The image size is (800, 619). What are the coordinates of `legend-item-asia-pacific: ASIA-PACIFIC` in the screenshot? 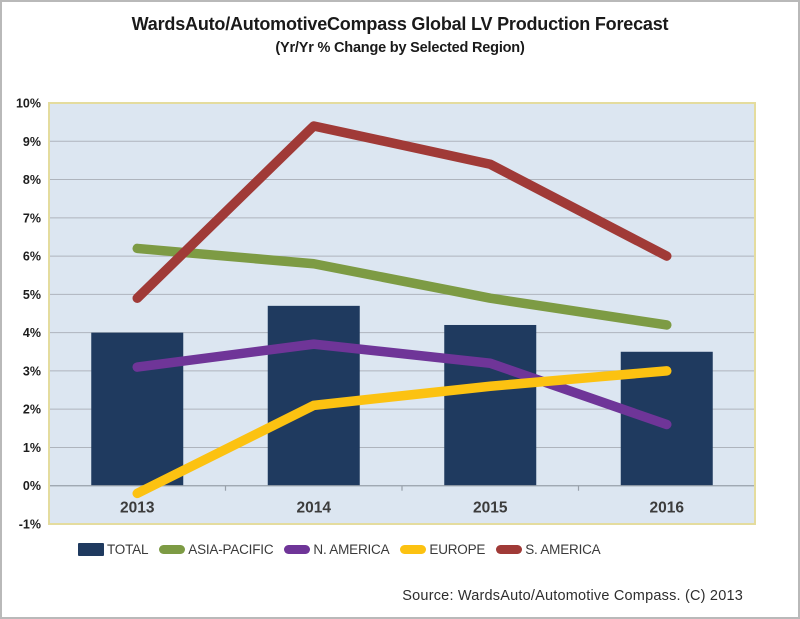 It's located at (216, 549).